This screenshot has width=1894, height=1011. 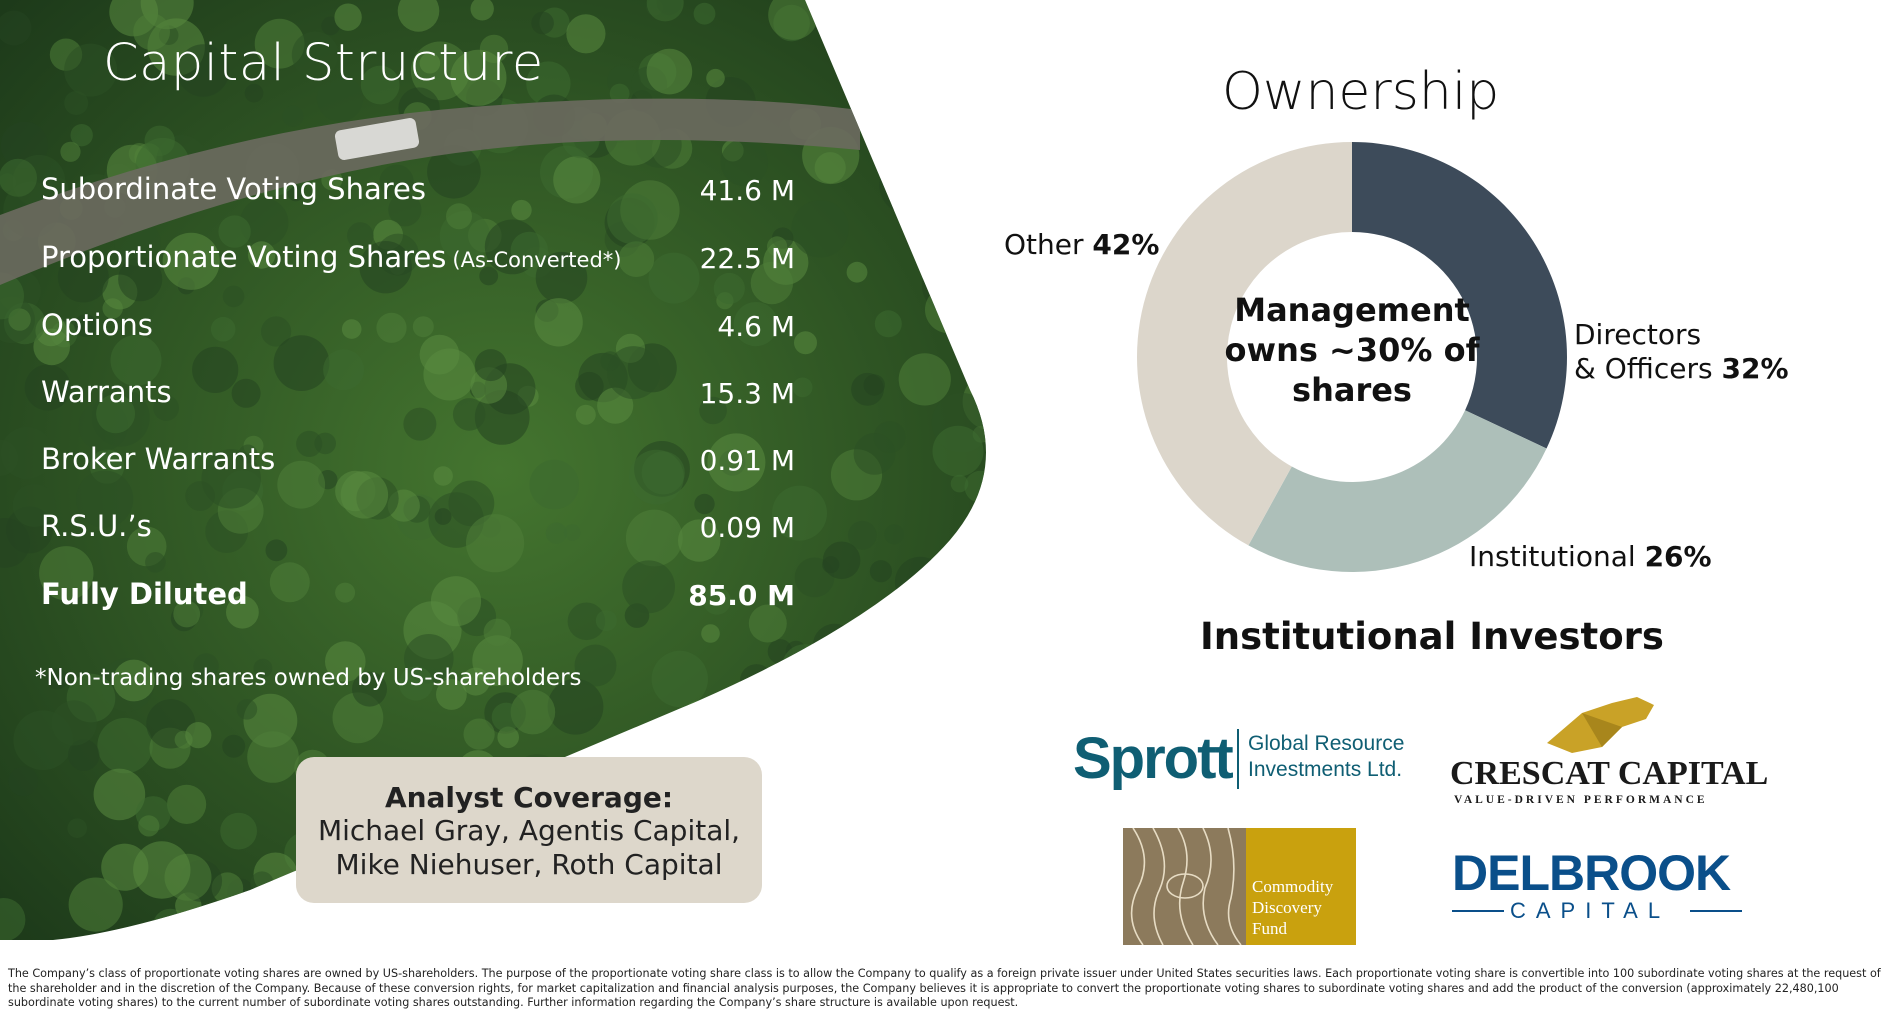 What do you see at coordinates (537, 260) in the screenshot?
I see `cap-row-note: (As-Converted*)` at bounding box center [537, 260].